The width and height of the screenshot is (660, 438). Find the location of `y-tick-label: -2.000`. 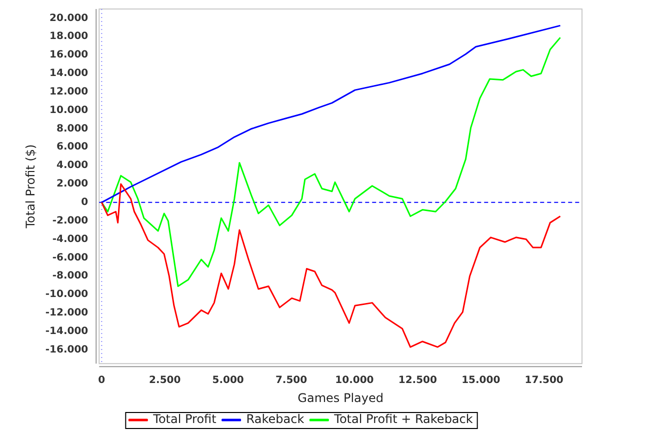

y-tick-label: -2.000 is located at coordinates (70, 220).